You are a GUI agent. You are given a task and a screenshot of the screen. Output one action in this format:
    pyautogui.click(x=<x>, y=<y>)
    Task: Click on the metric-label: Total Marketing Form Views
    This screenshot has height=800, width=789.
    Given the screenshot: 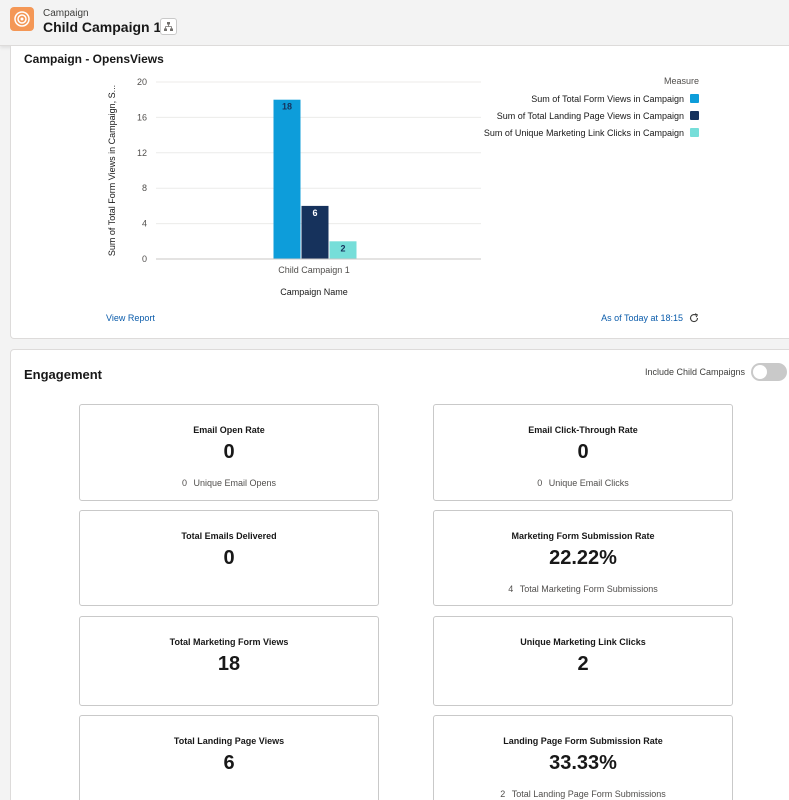 What is the action you would take?
    pyautogui.click(x=229, y=642)
    